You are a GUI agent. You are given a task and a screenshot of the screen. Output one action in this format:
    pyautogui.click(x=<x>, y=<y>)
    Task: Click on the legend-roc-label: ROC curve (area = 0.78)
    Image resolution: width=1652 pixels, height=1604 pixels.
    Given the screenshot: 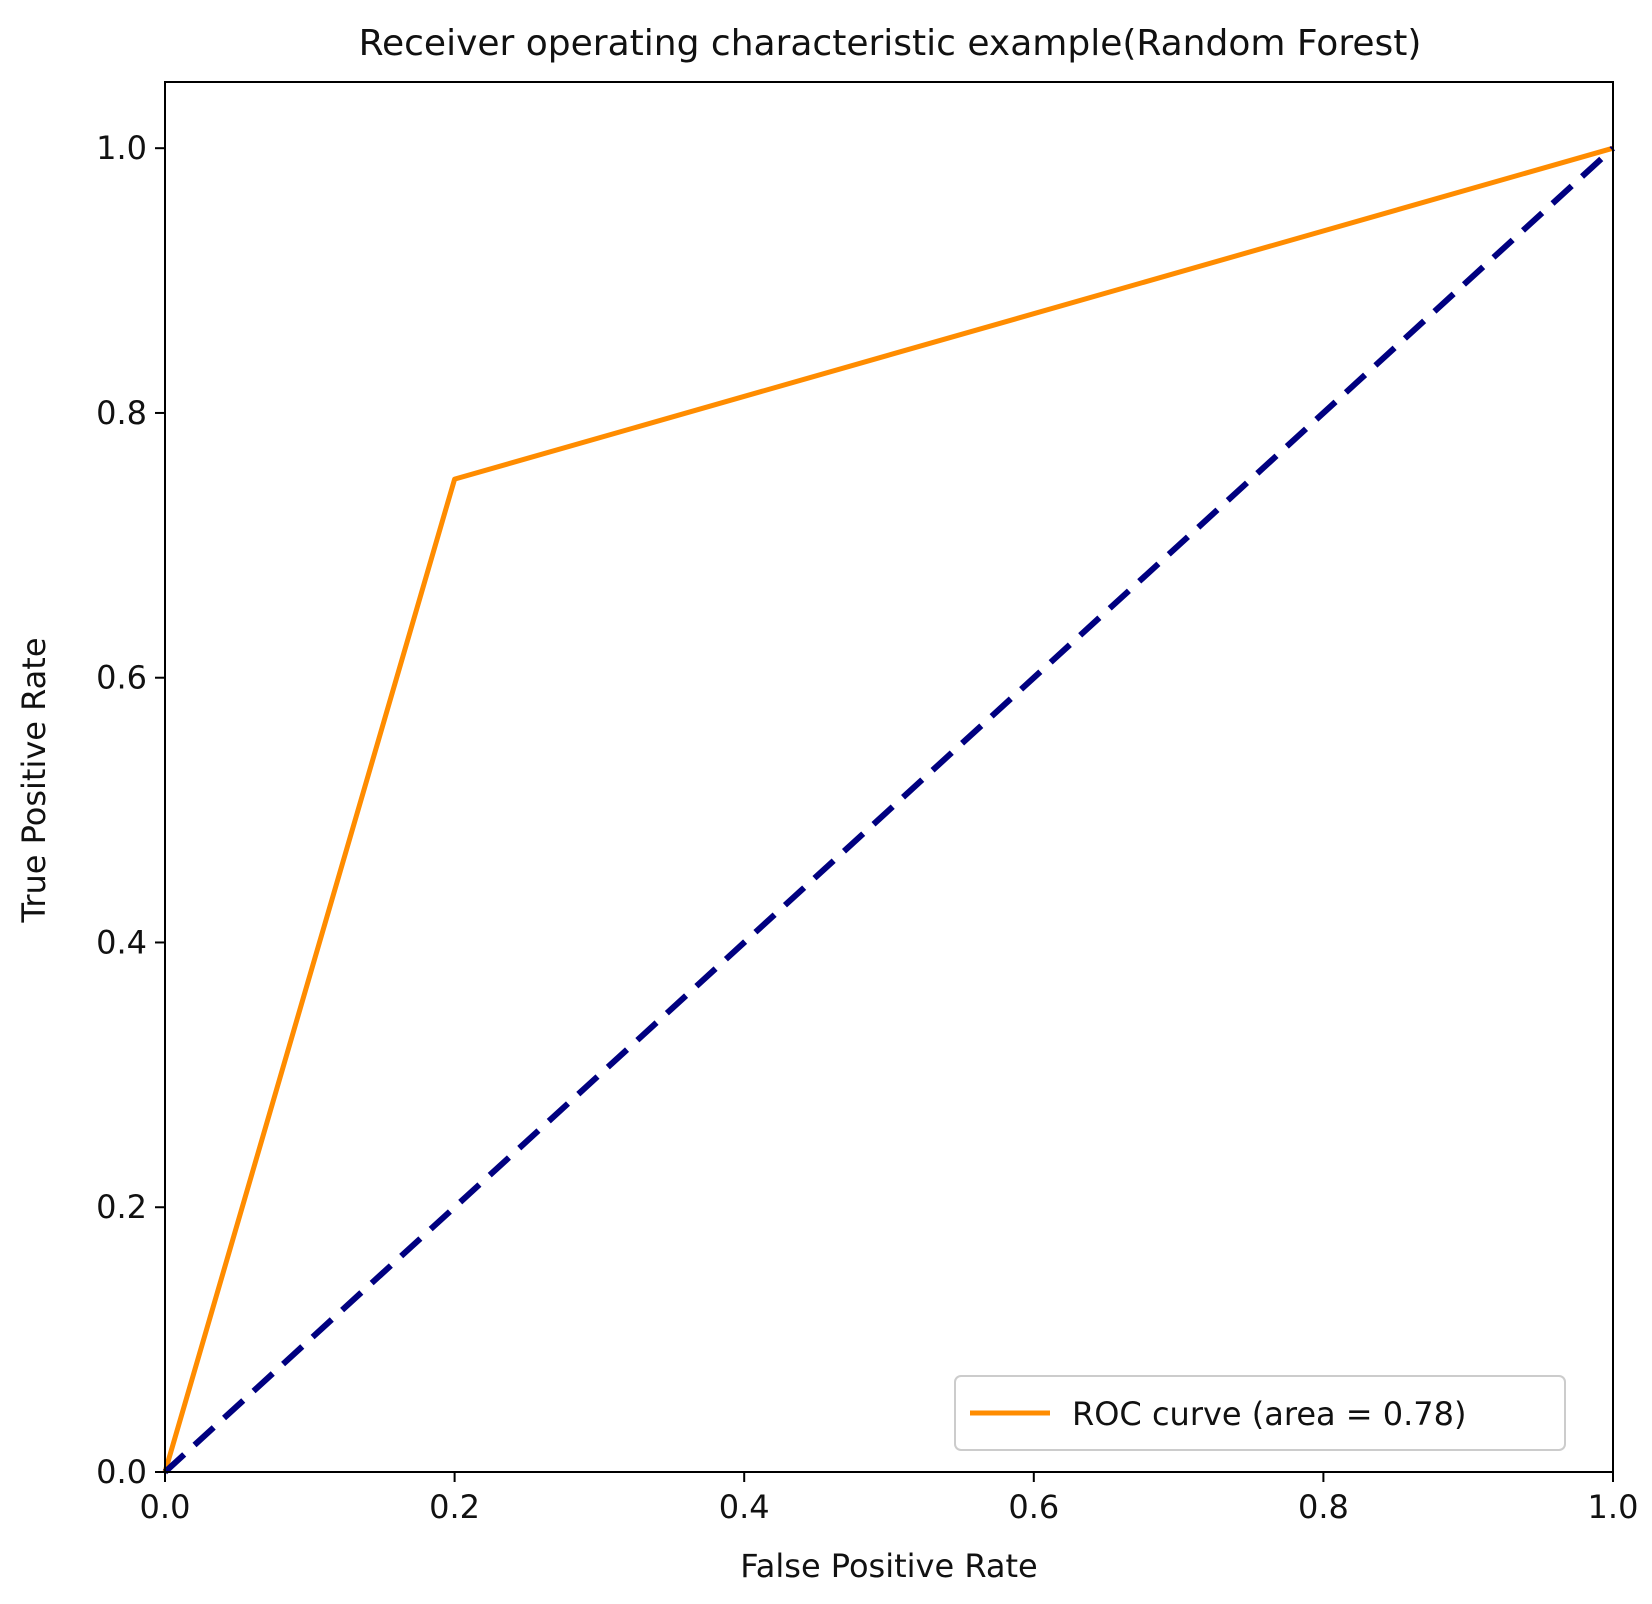 What is the action you would take?
    pyautogui.click(x=1269, y=1414)
    